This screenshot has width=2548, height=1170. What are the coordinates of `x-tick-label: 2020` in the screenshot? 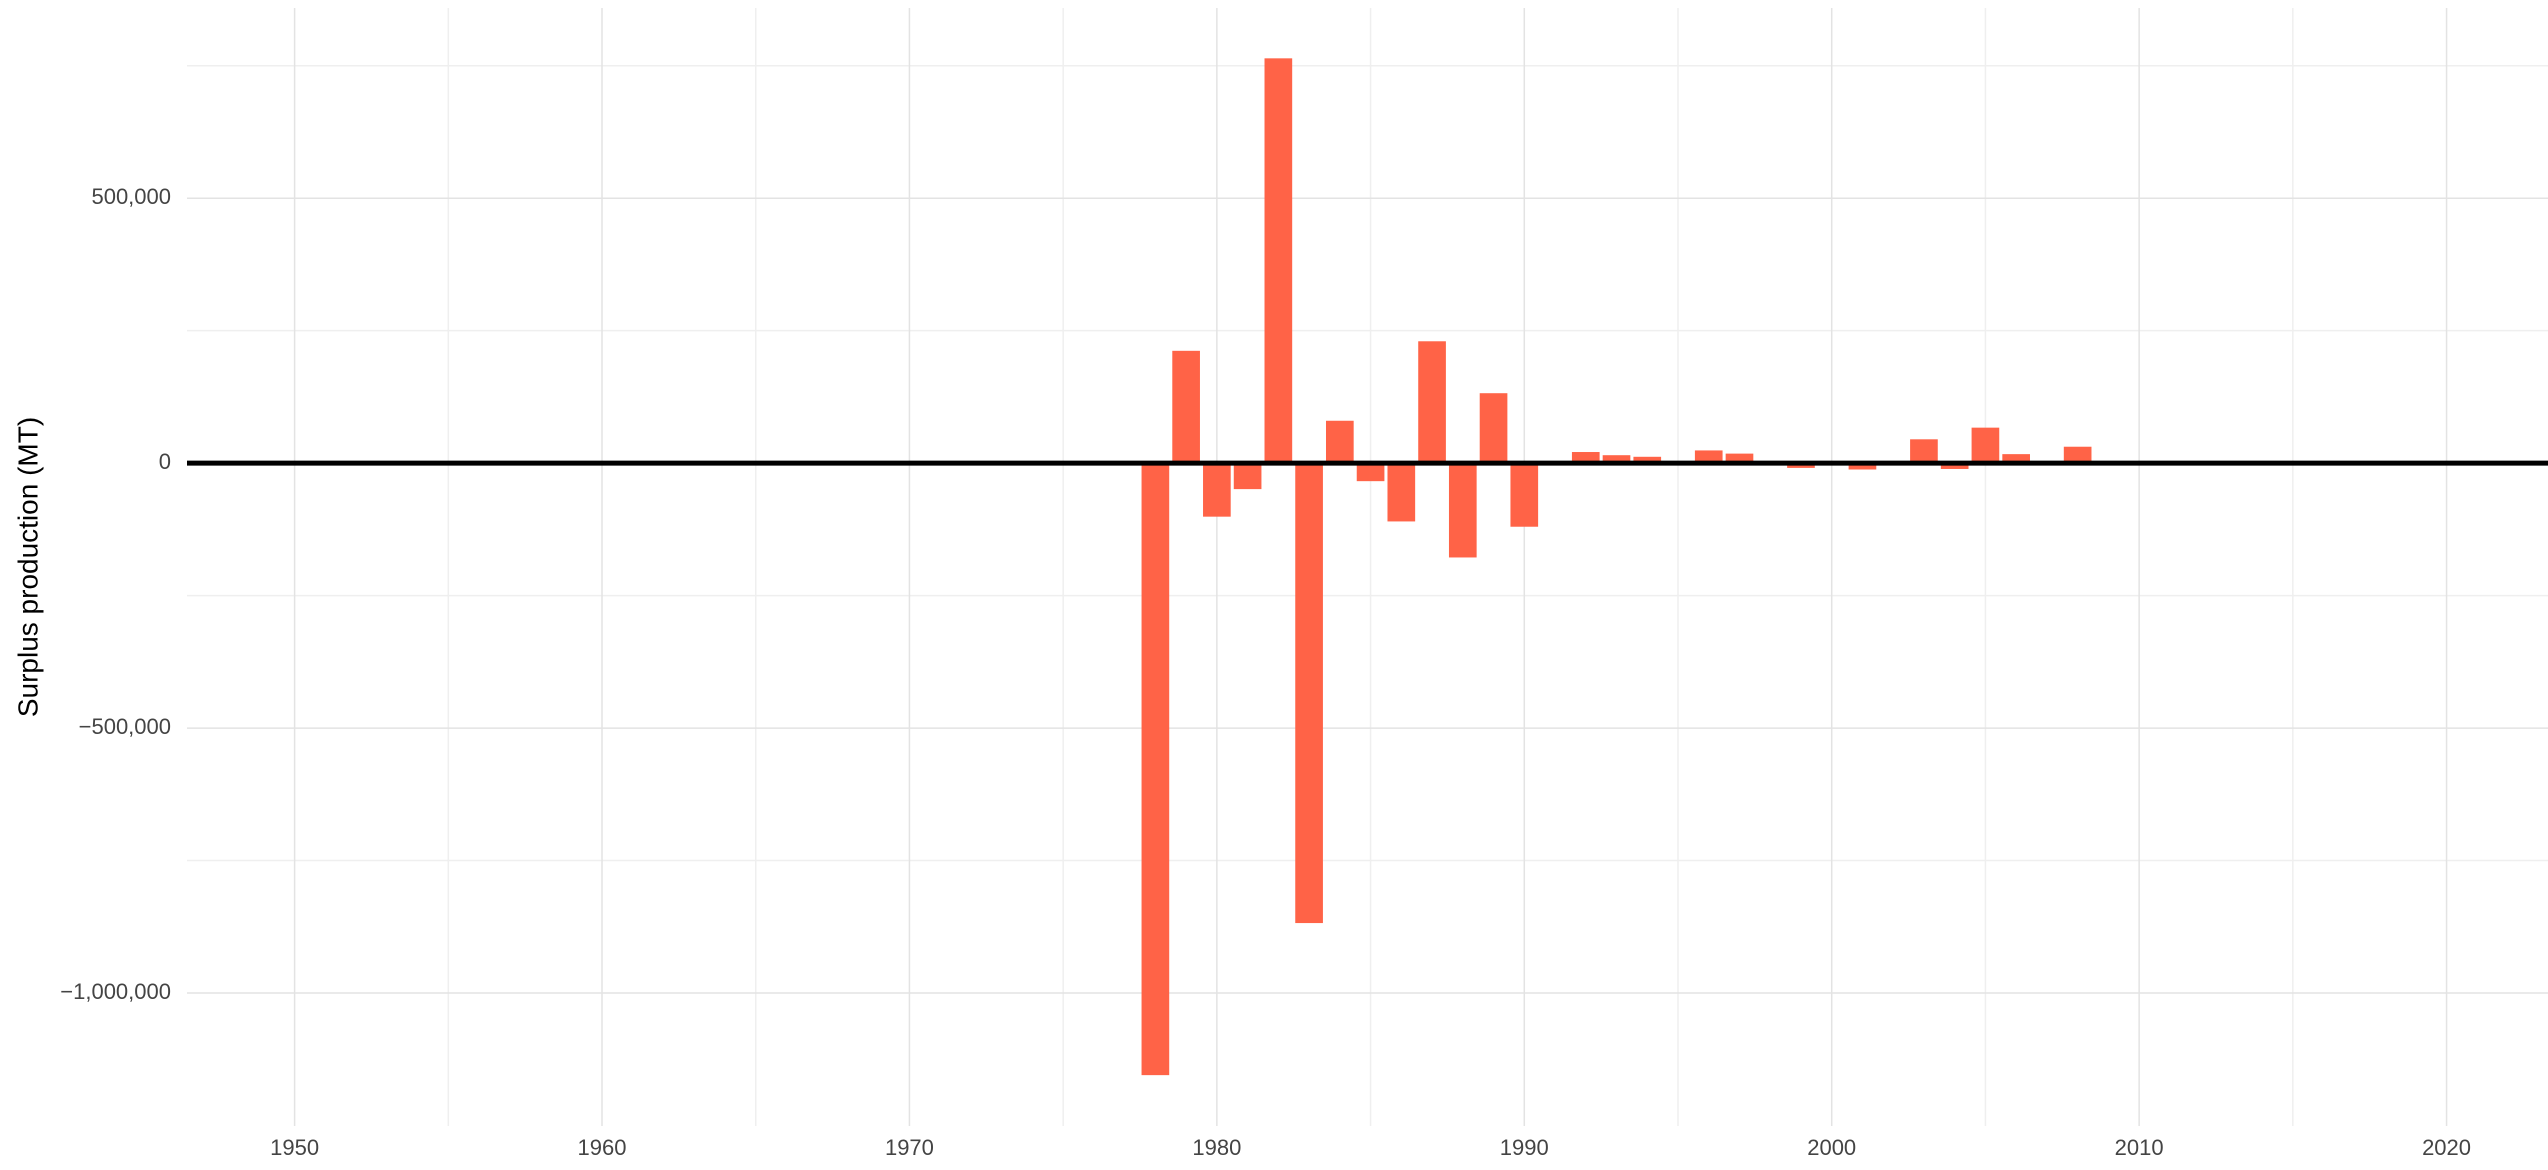 It's located at (2446, 1147).